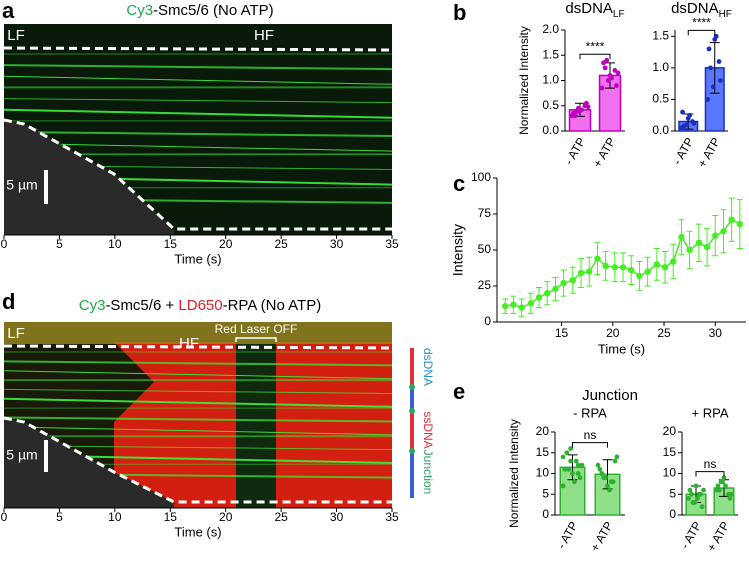 This screenshot has height=567, width=749. What do you see at coordinates (459, 183) in the screenshot?
I see `panel-label: c` at bounding box center [459, 183].